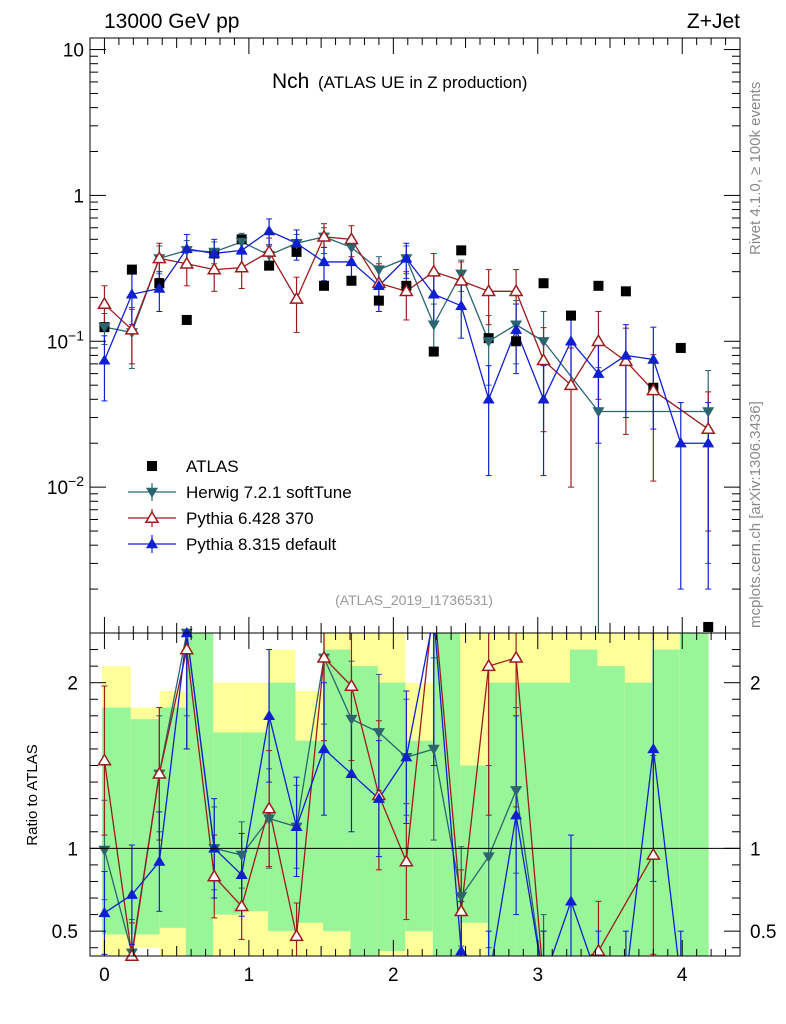 The width and height of the screenshot is (786, 1024). What do you see at coordinates (65, 340) in the screenshot?
I see `y-tick-label: 10−1` at bounding box center [65, 340].